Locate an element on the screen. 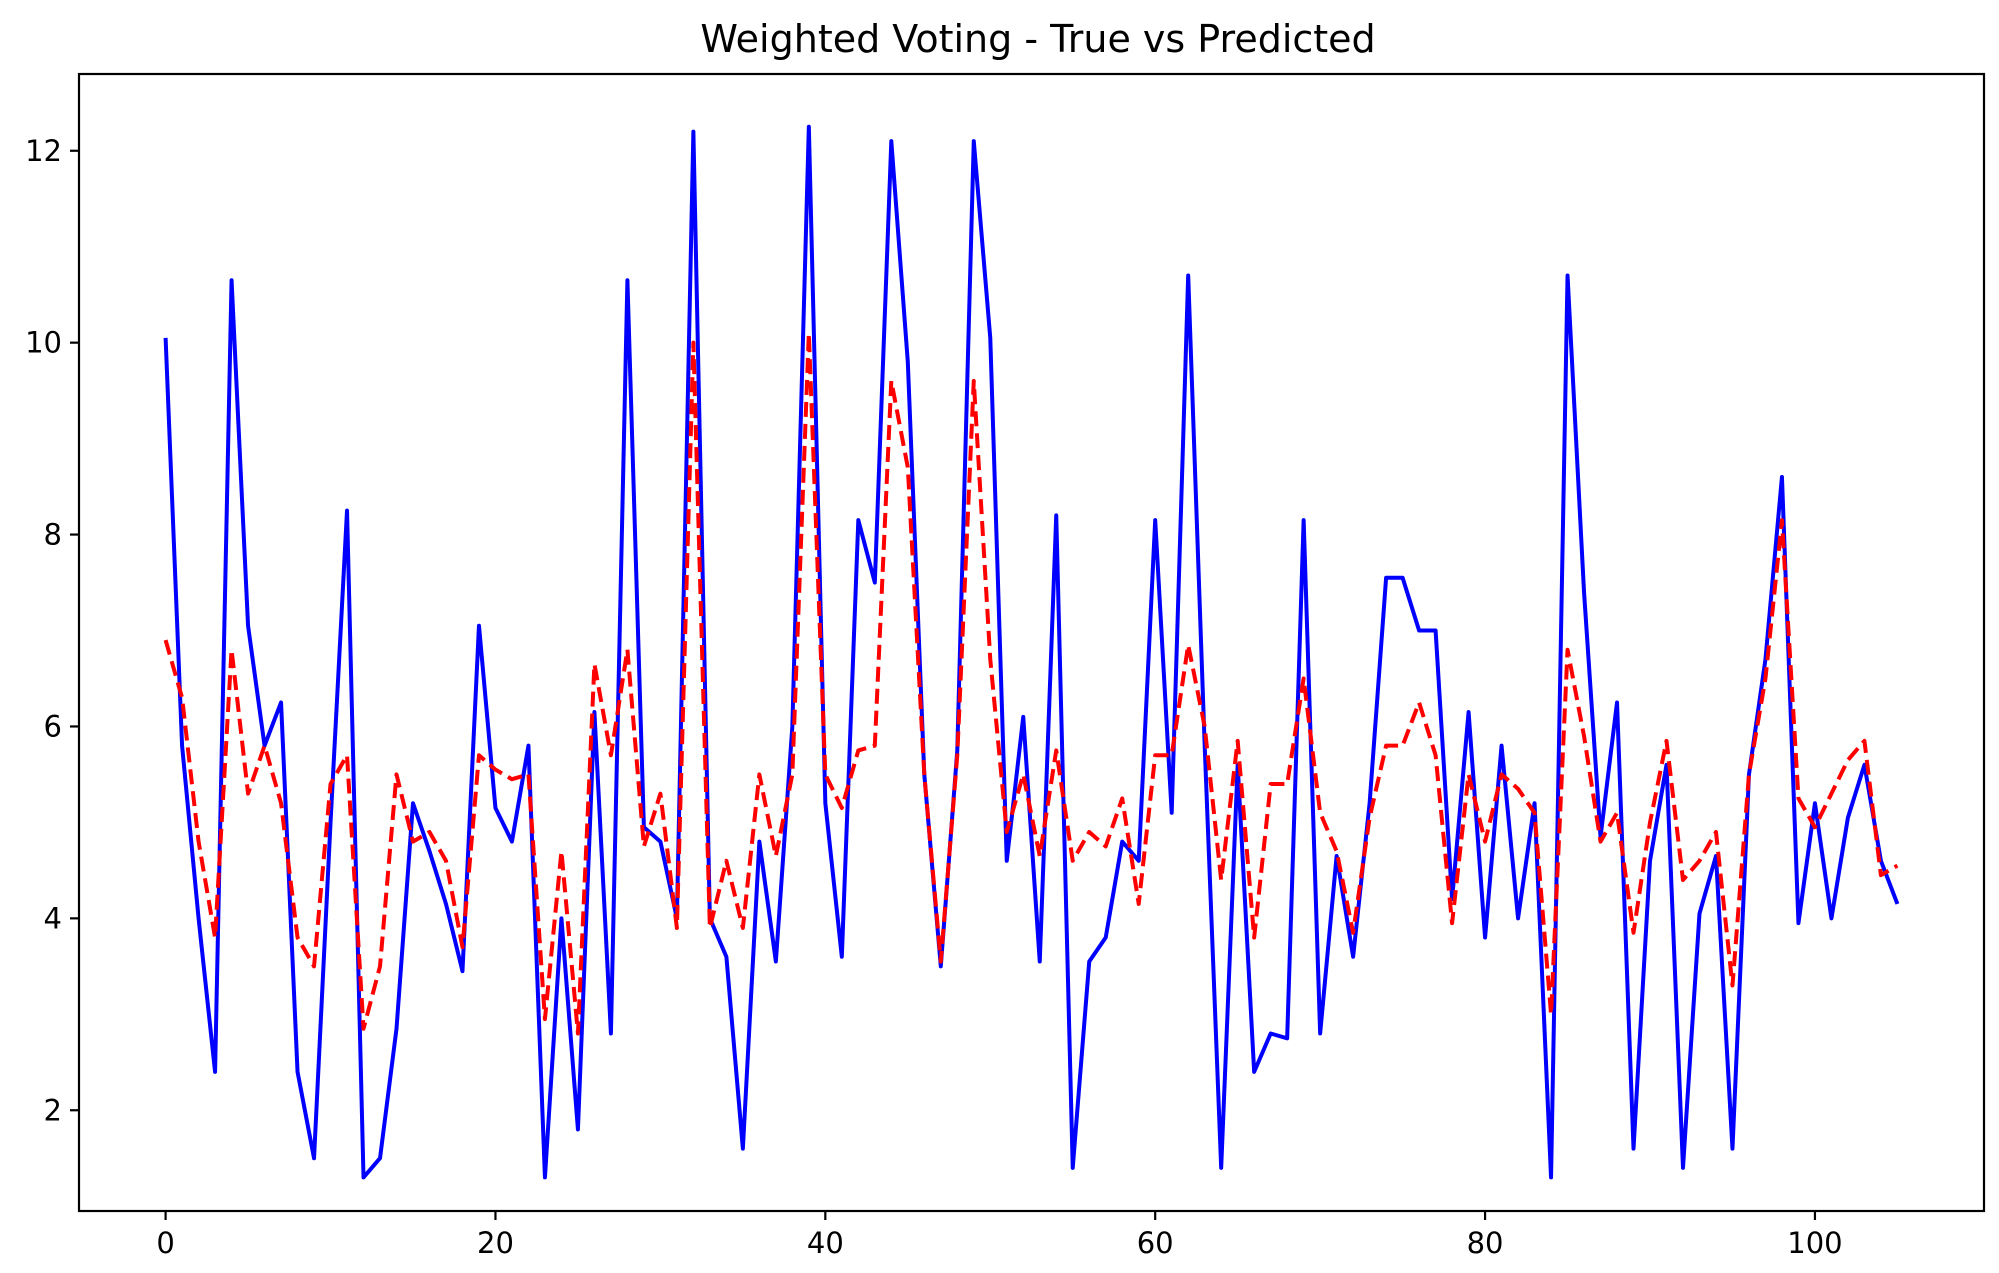 Image resolution: width=1999 pixels, height=1273 pixels. y-axis: 2 4 6 8 10 12 is located at coordinates (52, 630).